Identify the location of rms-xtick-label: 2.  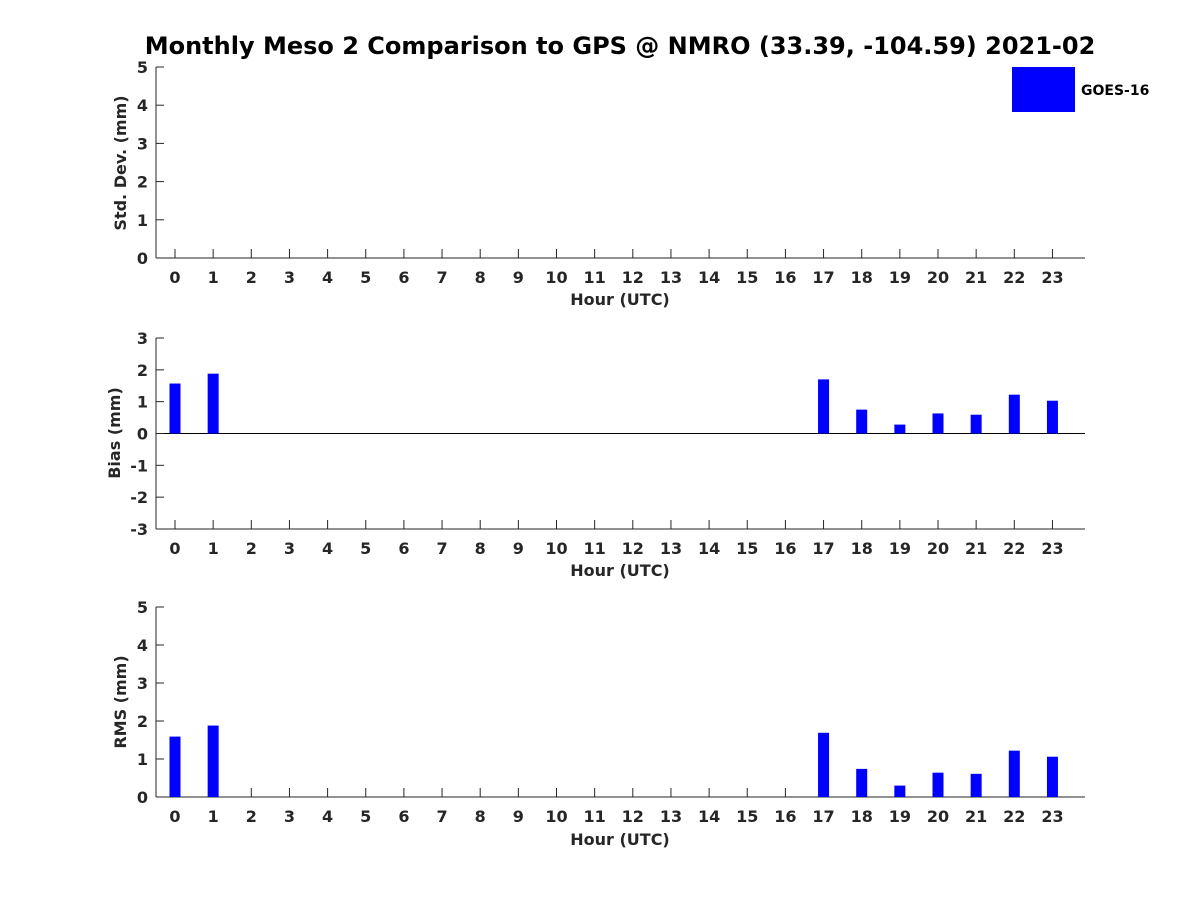
(251, 816).